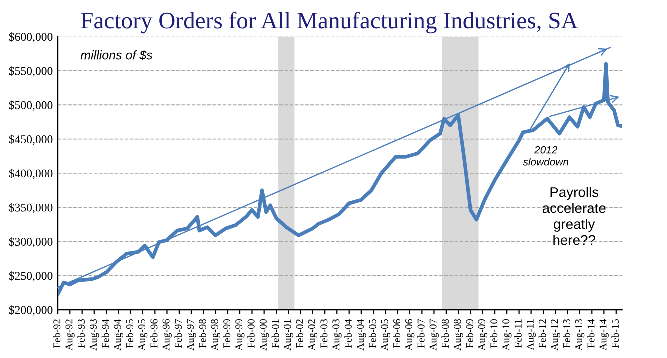 The width and height of the screenshot is (667, 358). What do you see at coordinates (240, 335) in the screenshot?
I see `x-tick-label: Aug-99` at bounding box center [240, 335].